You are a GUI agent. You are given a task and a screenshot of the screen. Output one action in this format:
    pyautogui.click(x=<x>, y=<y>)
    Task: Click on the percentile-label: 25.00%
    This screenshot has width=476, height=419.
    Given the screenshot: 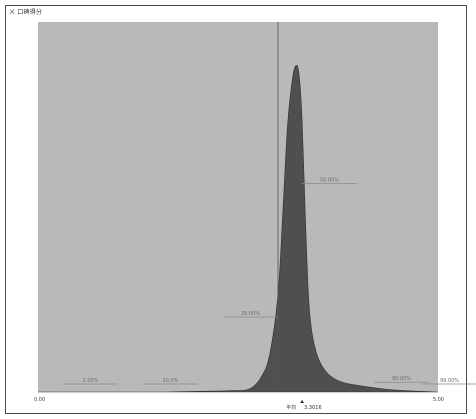 What is the action you would take?
    pyautogui.click(x=250, y=314)
    